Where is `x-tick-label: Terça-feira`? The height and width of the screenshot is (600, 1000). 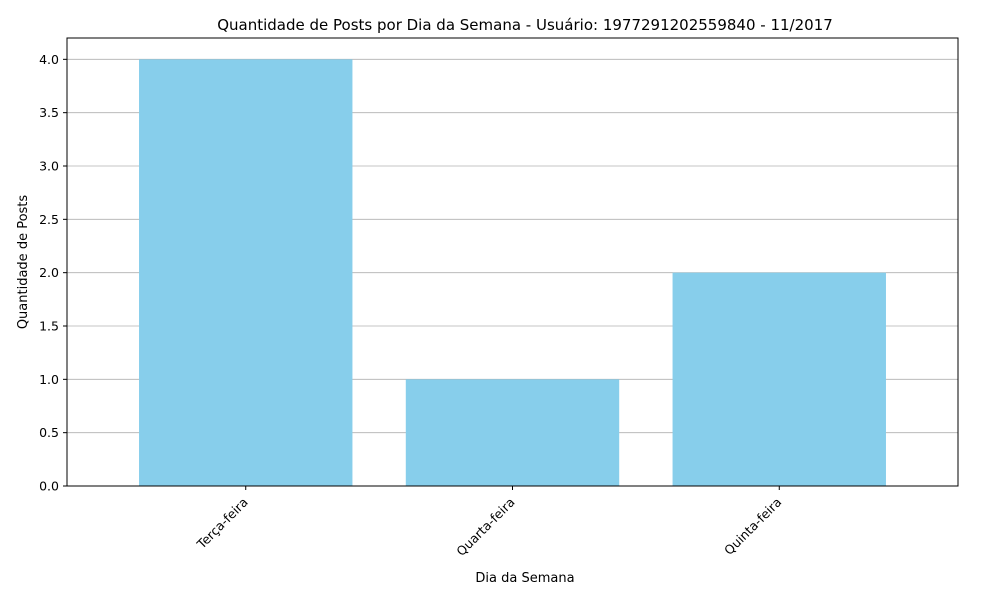 x-tick-label: Terça-feira is located at coordinates (222, 524).